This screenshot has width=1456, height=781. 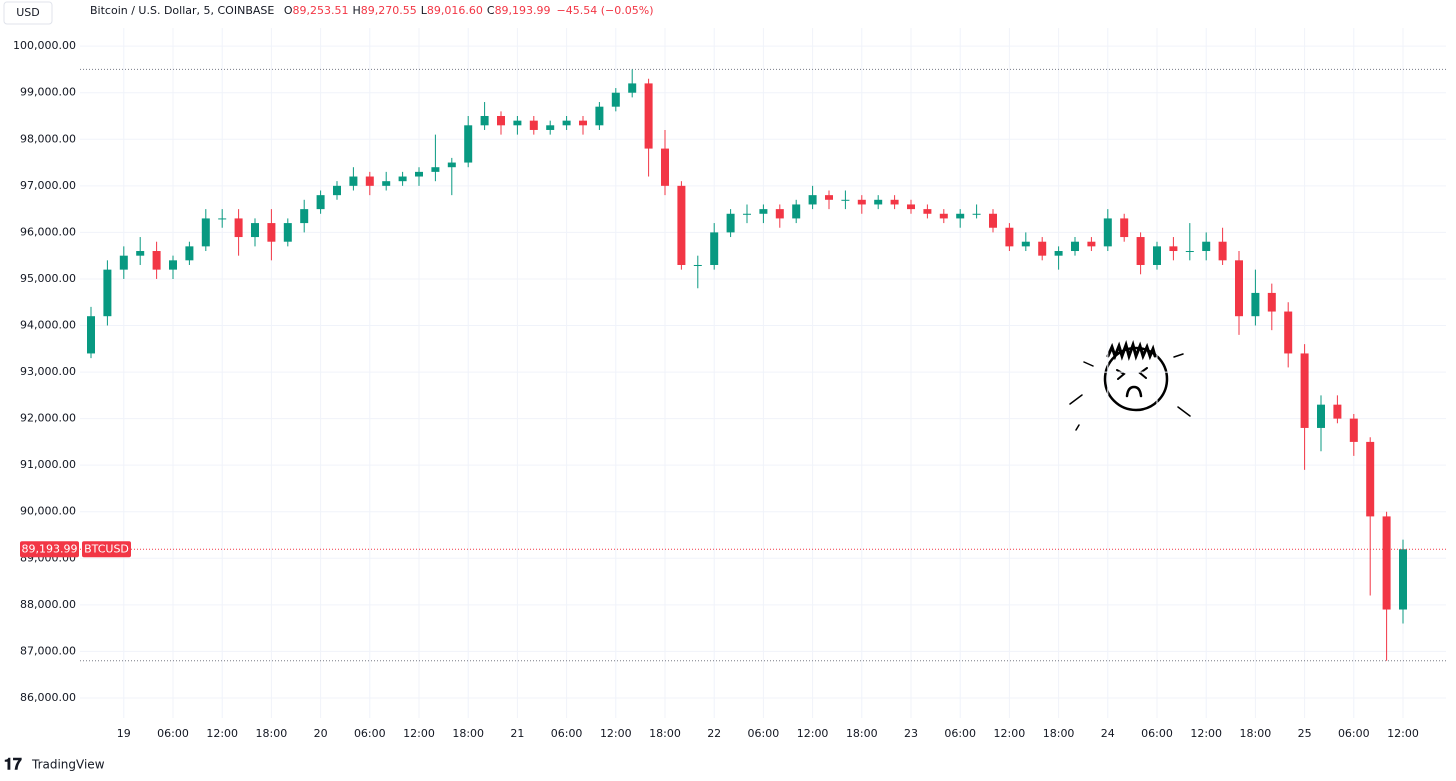 I want to click on ohlc-value: 89,253.51, so click(x=321, y=10).